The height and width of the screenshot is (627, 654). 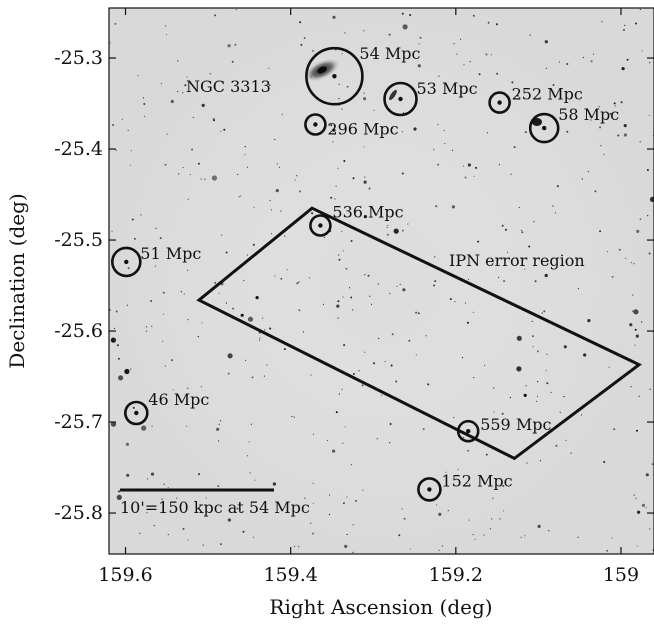 What do you see at coordinates (334, 76) in the screenshot?
I see `galaxy-marker-circle-54-mpc` at bounding box center [334, 76].